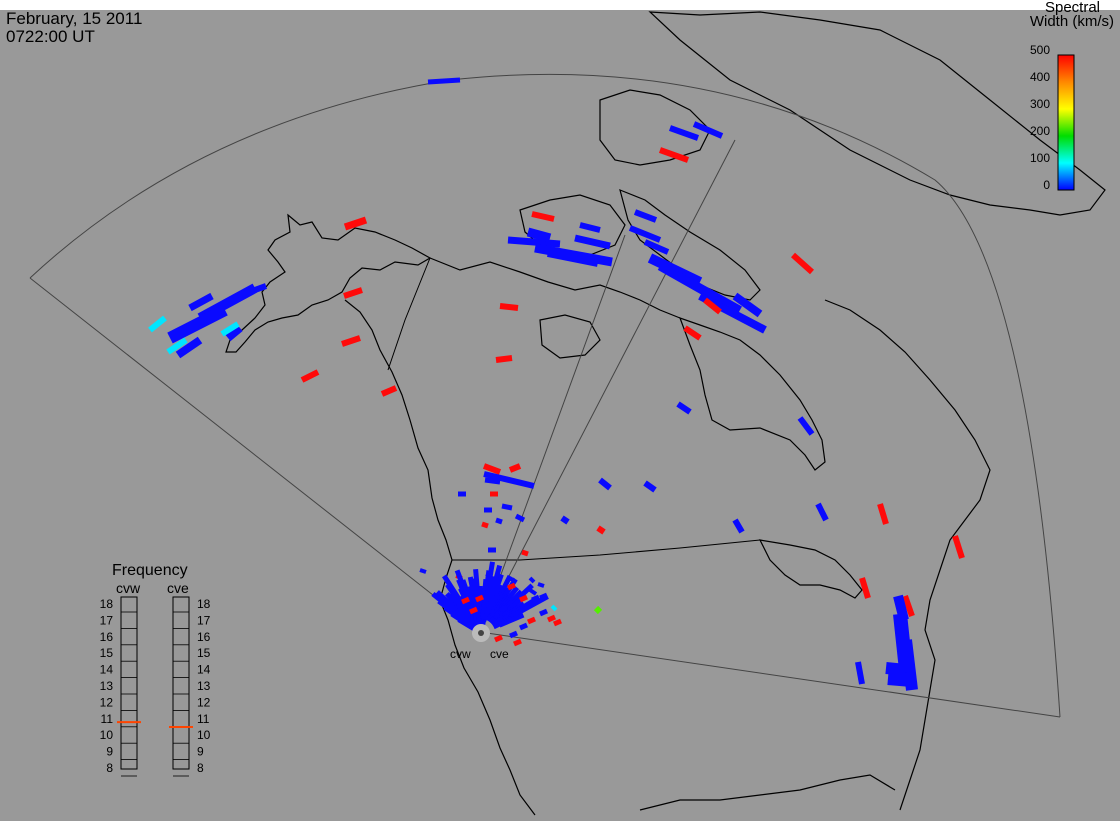  What do you see at coordinates (460, 654) in the screenshot?
I see `radar-label-cvw: cvw` at bounding box center [460, 654].